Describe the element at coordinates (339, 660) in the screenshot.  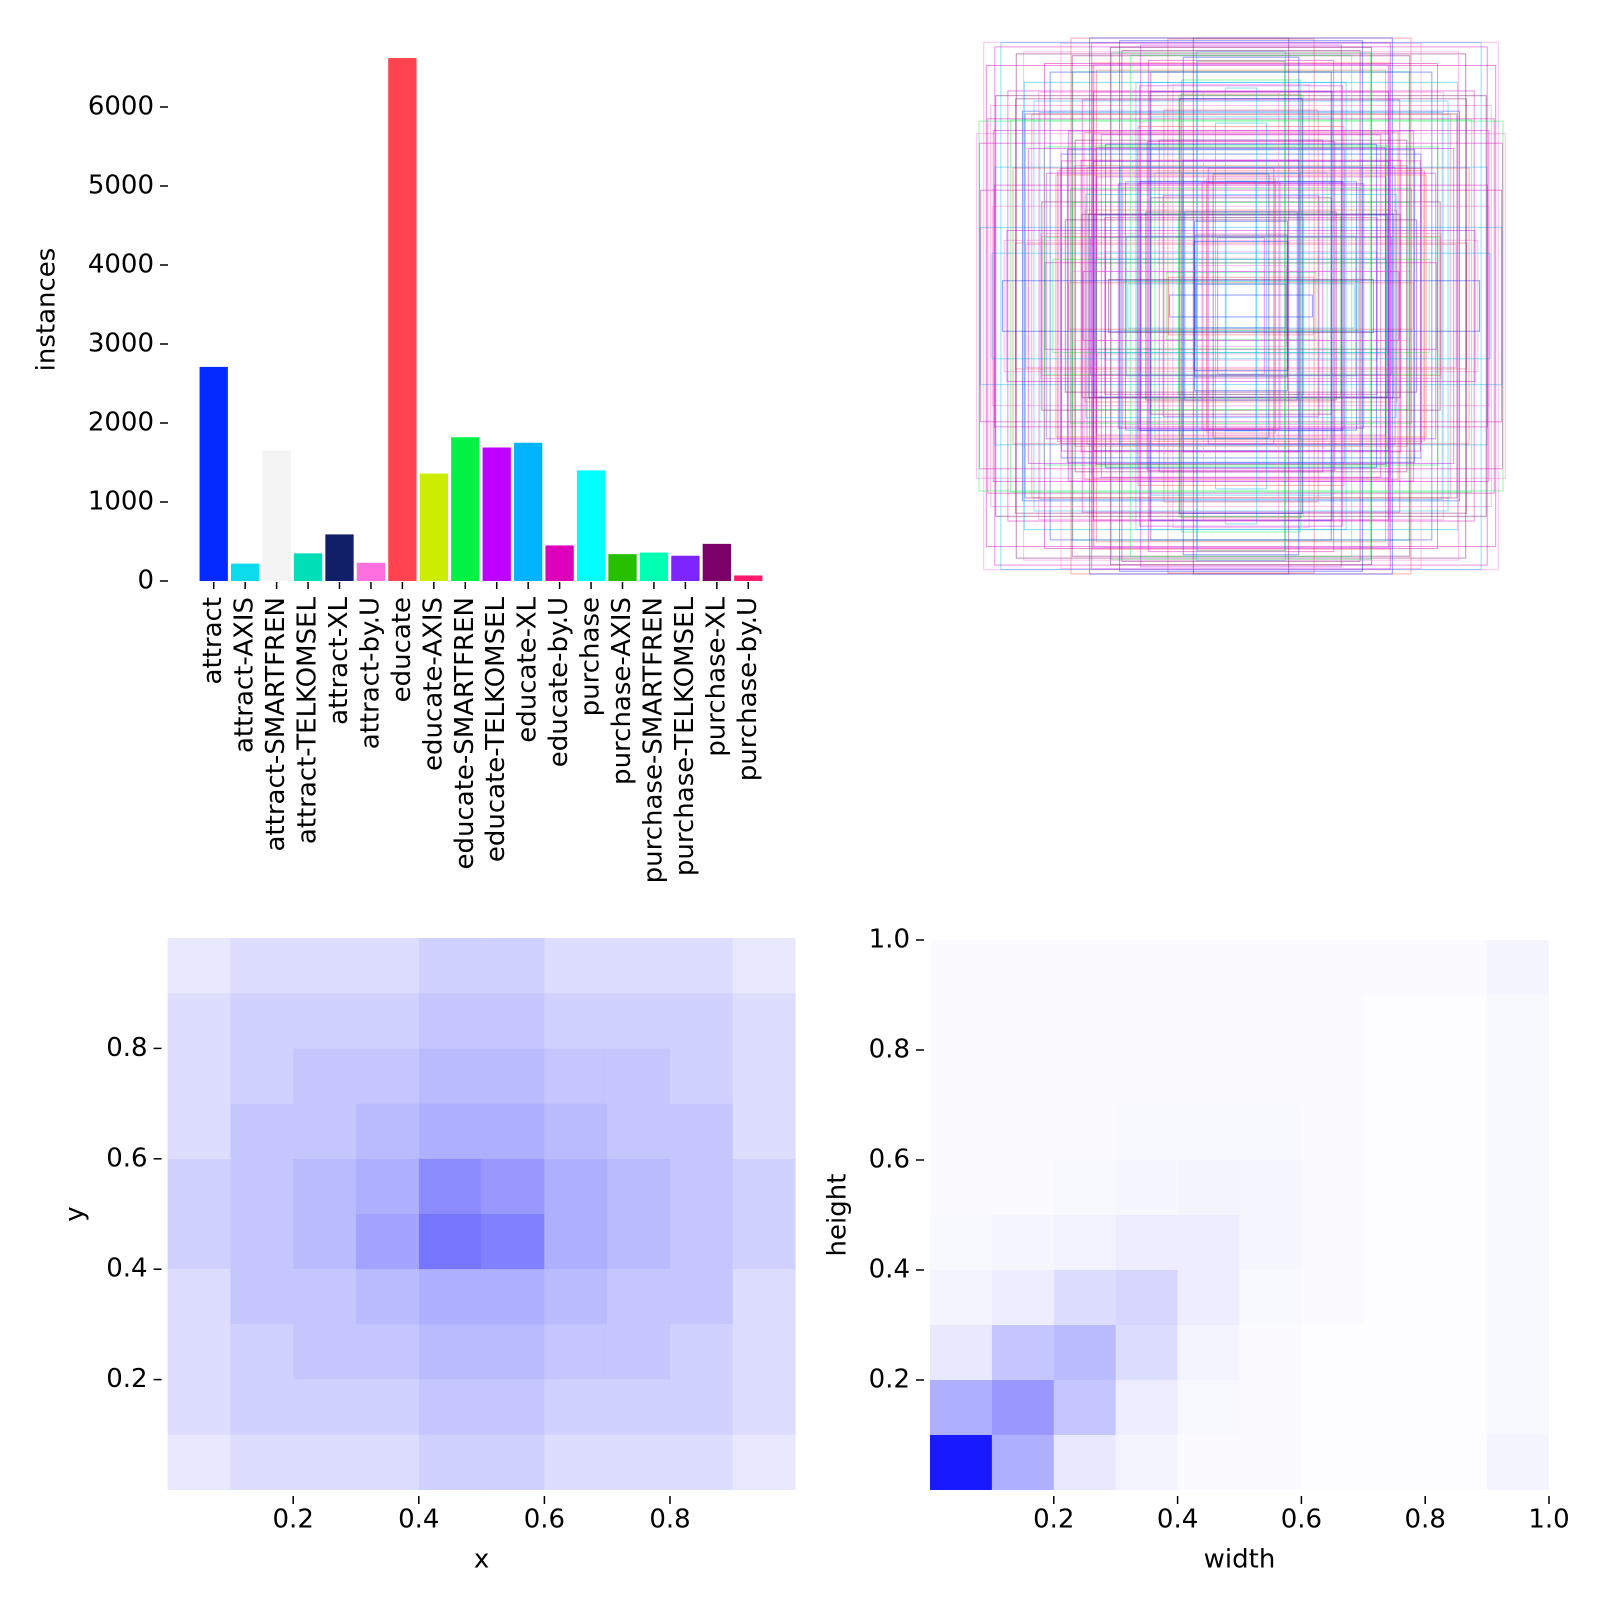
I see `x-tick-label: attract-XL` at that location.